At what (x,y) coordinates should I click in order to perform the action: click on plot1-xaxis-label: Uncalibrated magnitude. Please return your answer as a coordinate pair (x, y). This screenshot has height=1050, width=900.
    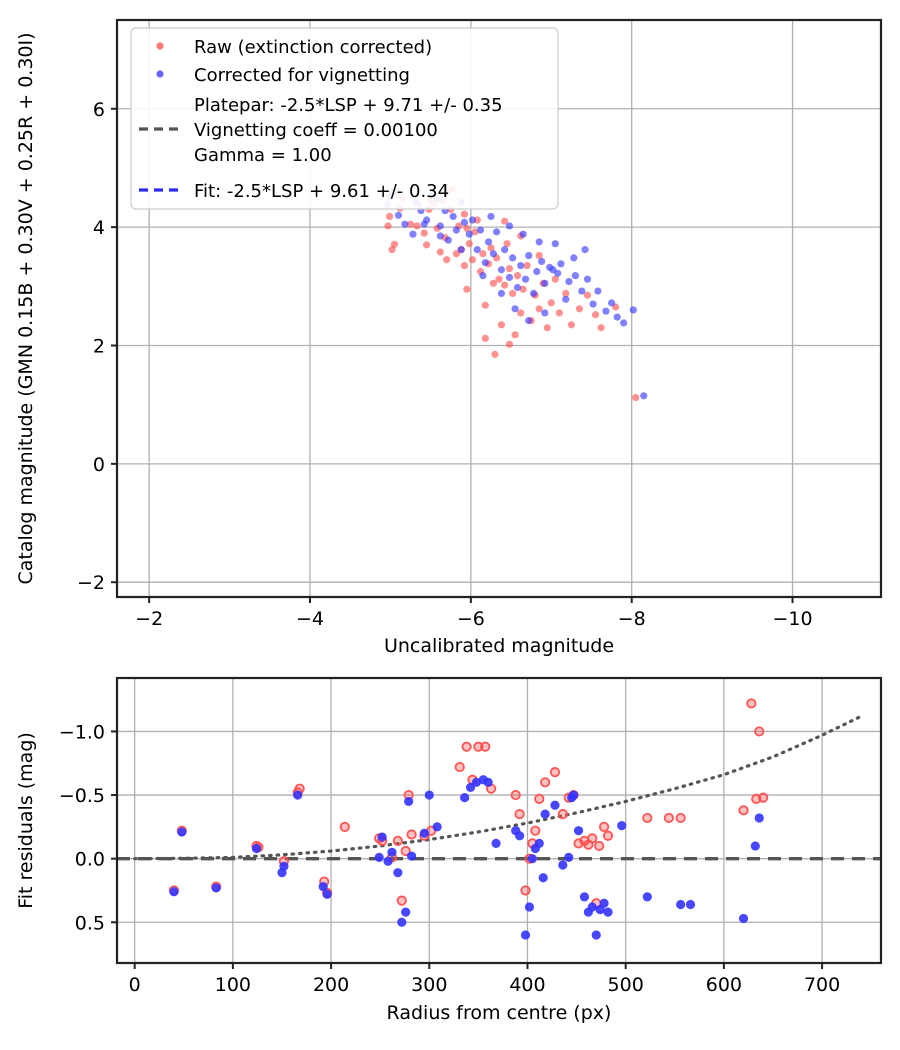
    Looking at the image, I should click on (499, 646).